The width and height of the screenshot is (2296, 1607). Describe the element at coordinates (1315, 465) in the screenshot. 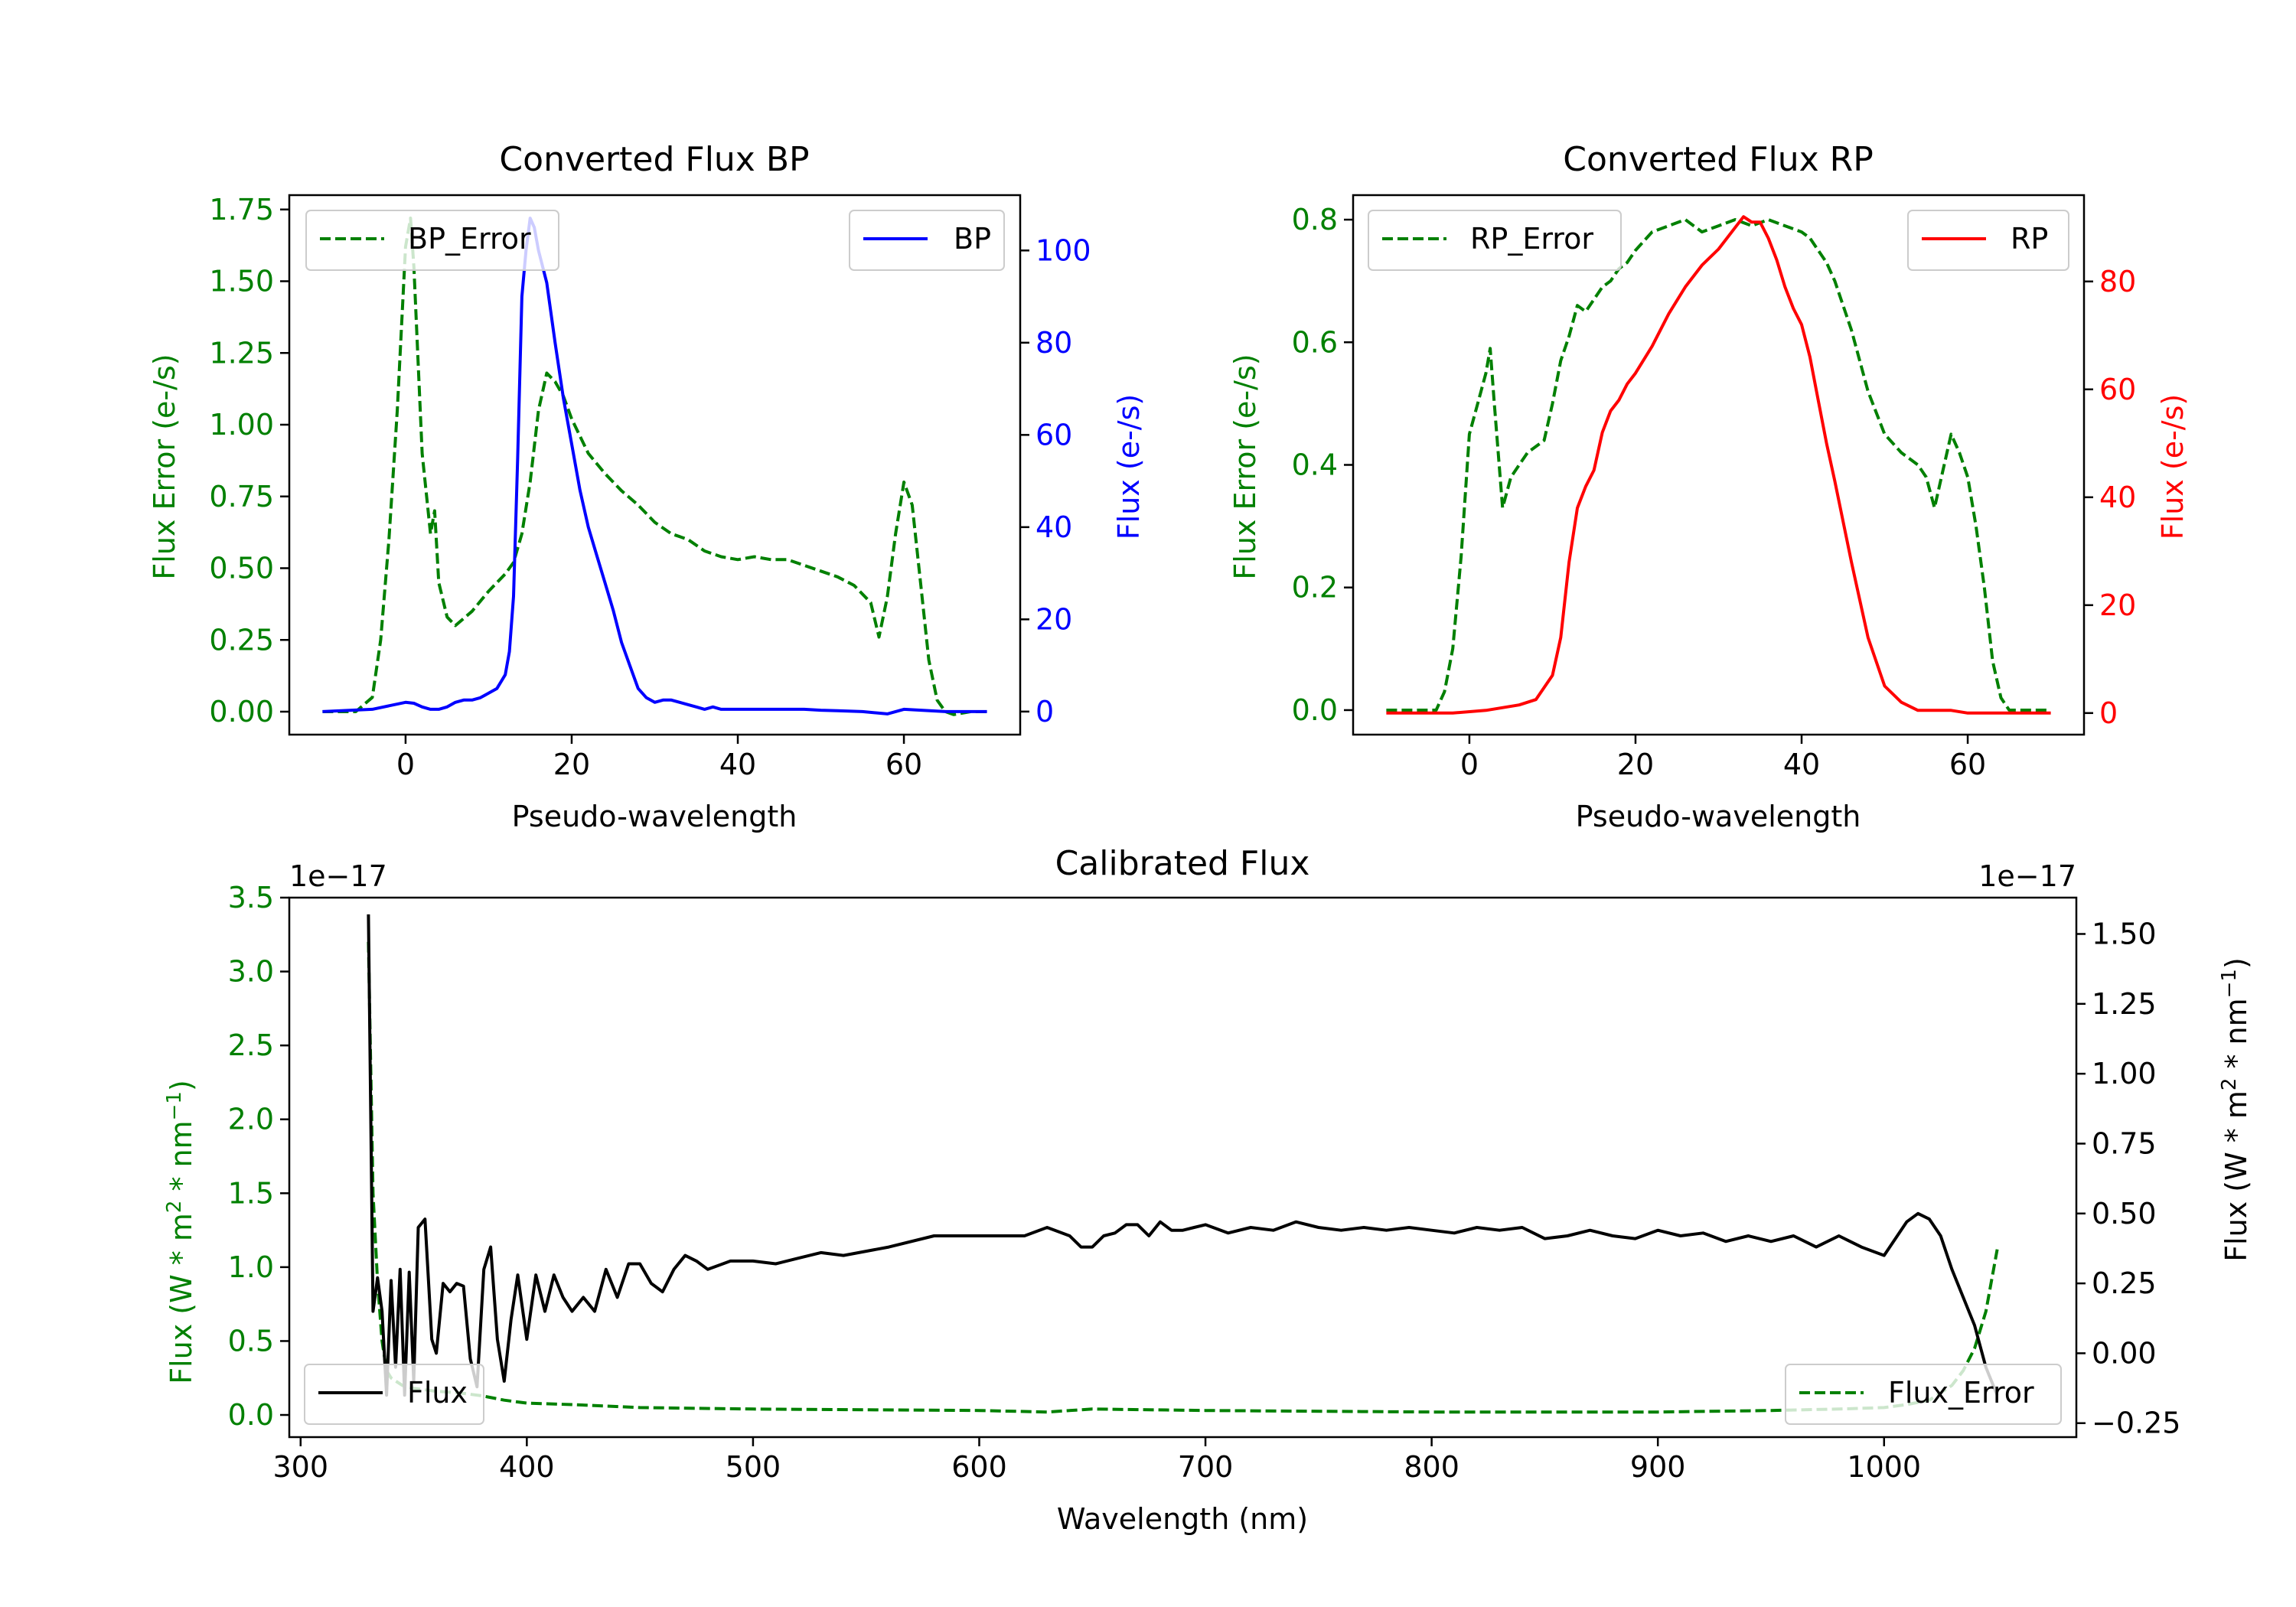

I see `rp-ytick-left-label: 0.4` at that location.